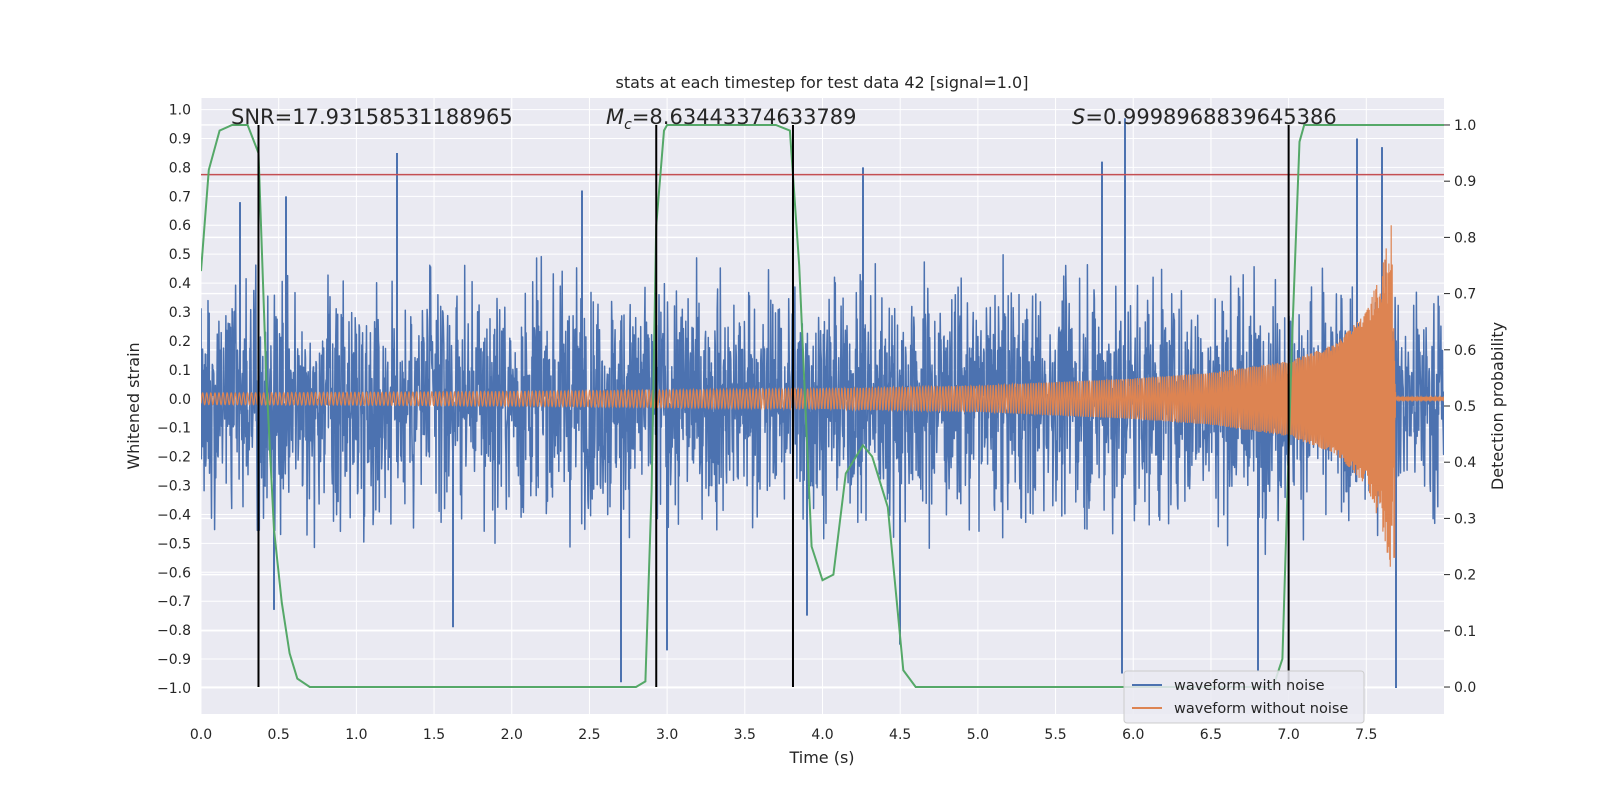 The height and width of the screenshot is (800, 1600). Describe the element at coordinates (822, 735) in the screenshot. I see `x-tick-label: 4.0` at that location.